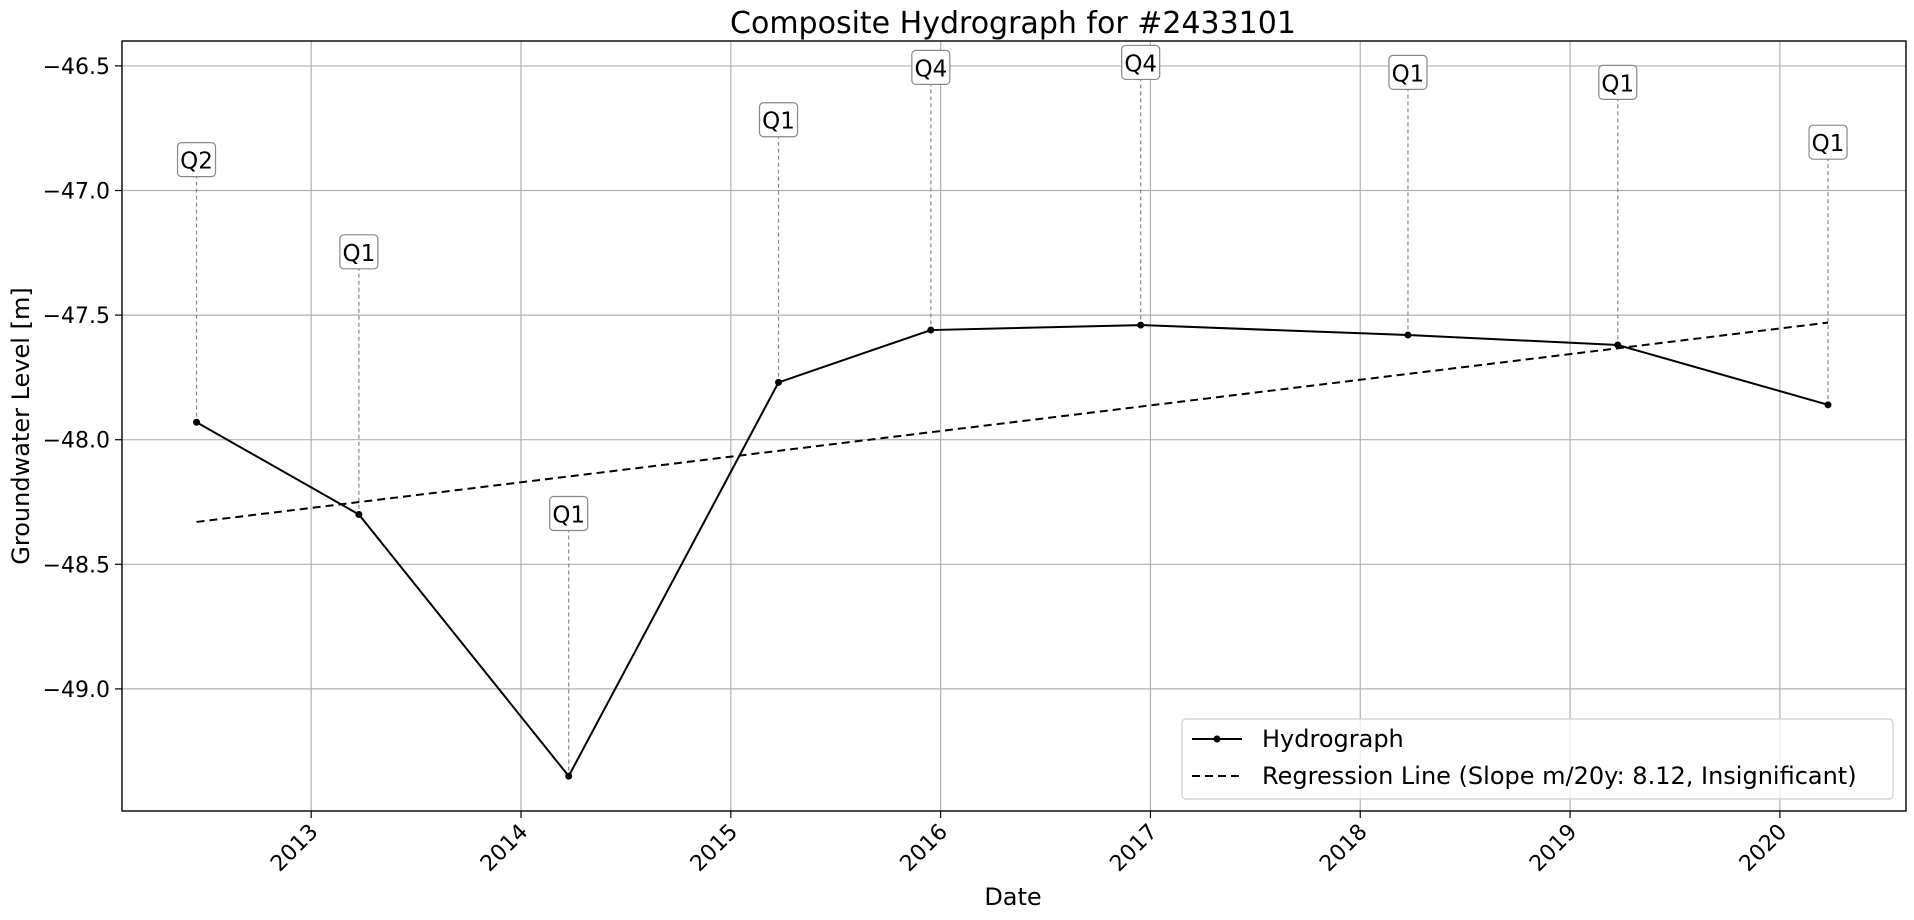  What do you see at coordinates (76, 565) in the screenshot?
I see `y-tick-label: −48.5` at bounding box center [76, 565].